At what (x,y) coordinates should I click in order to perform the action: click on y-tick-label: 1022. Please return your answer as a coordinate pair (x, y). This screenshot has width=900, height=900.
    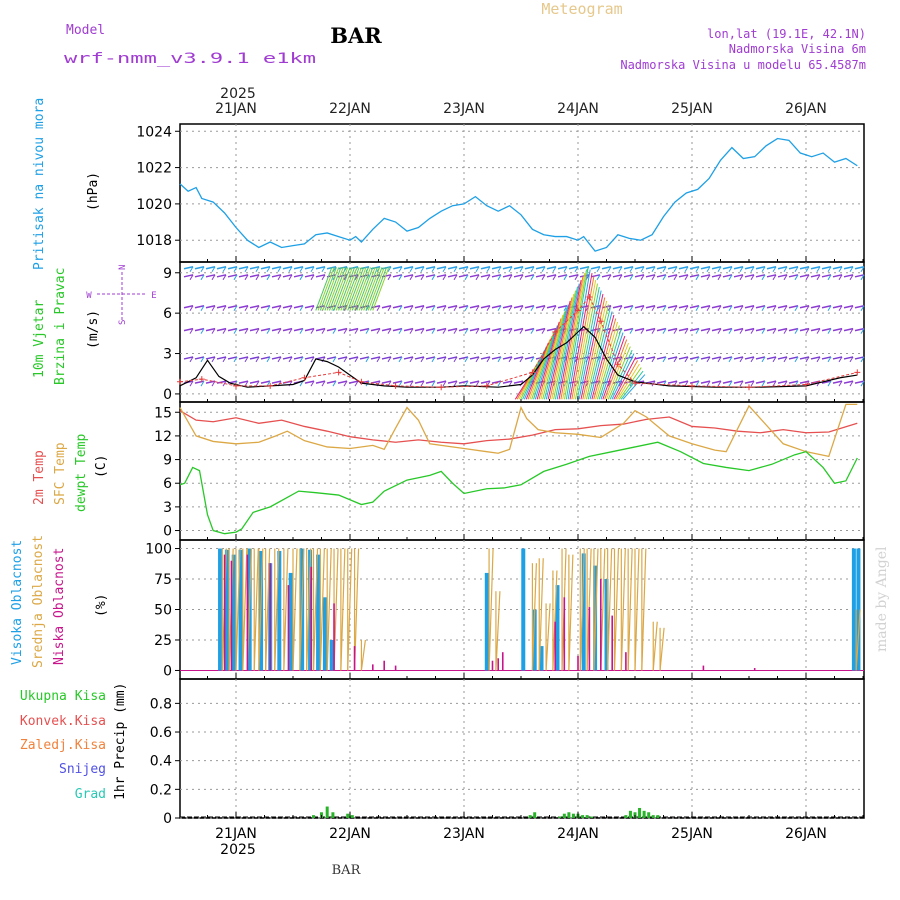
    Looking at the image, I should click on (154, 169).